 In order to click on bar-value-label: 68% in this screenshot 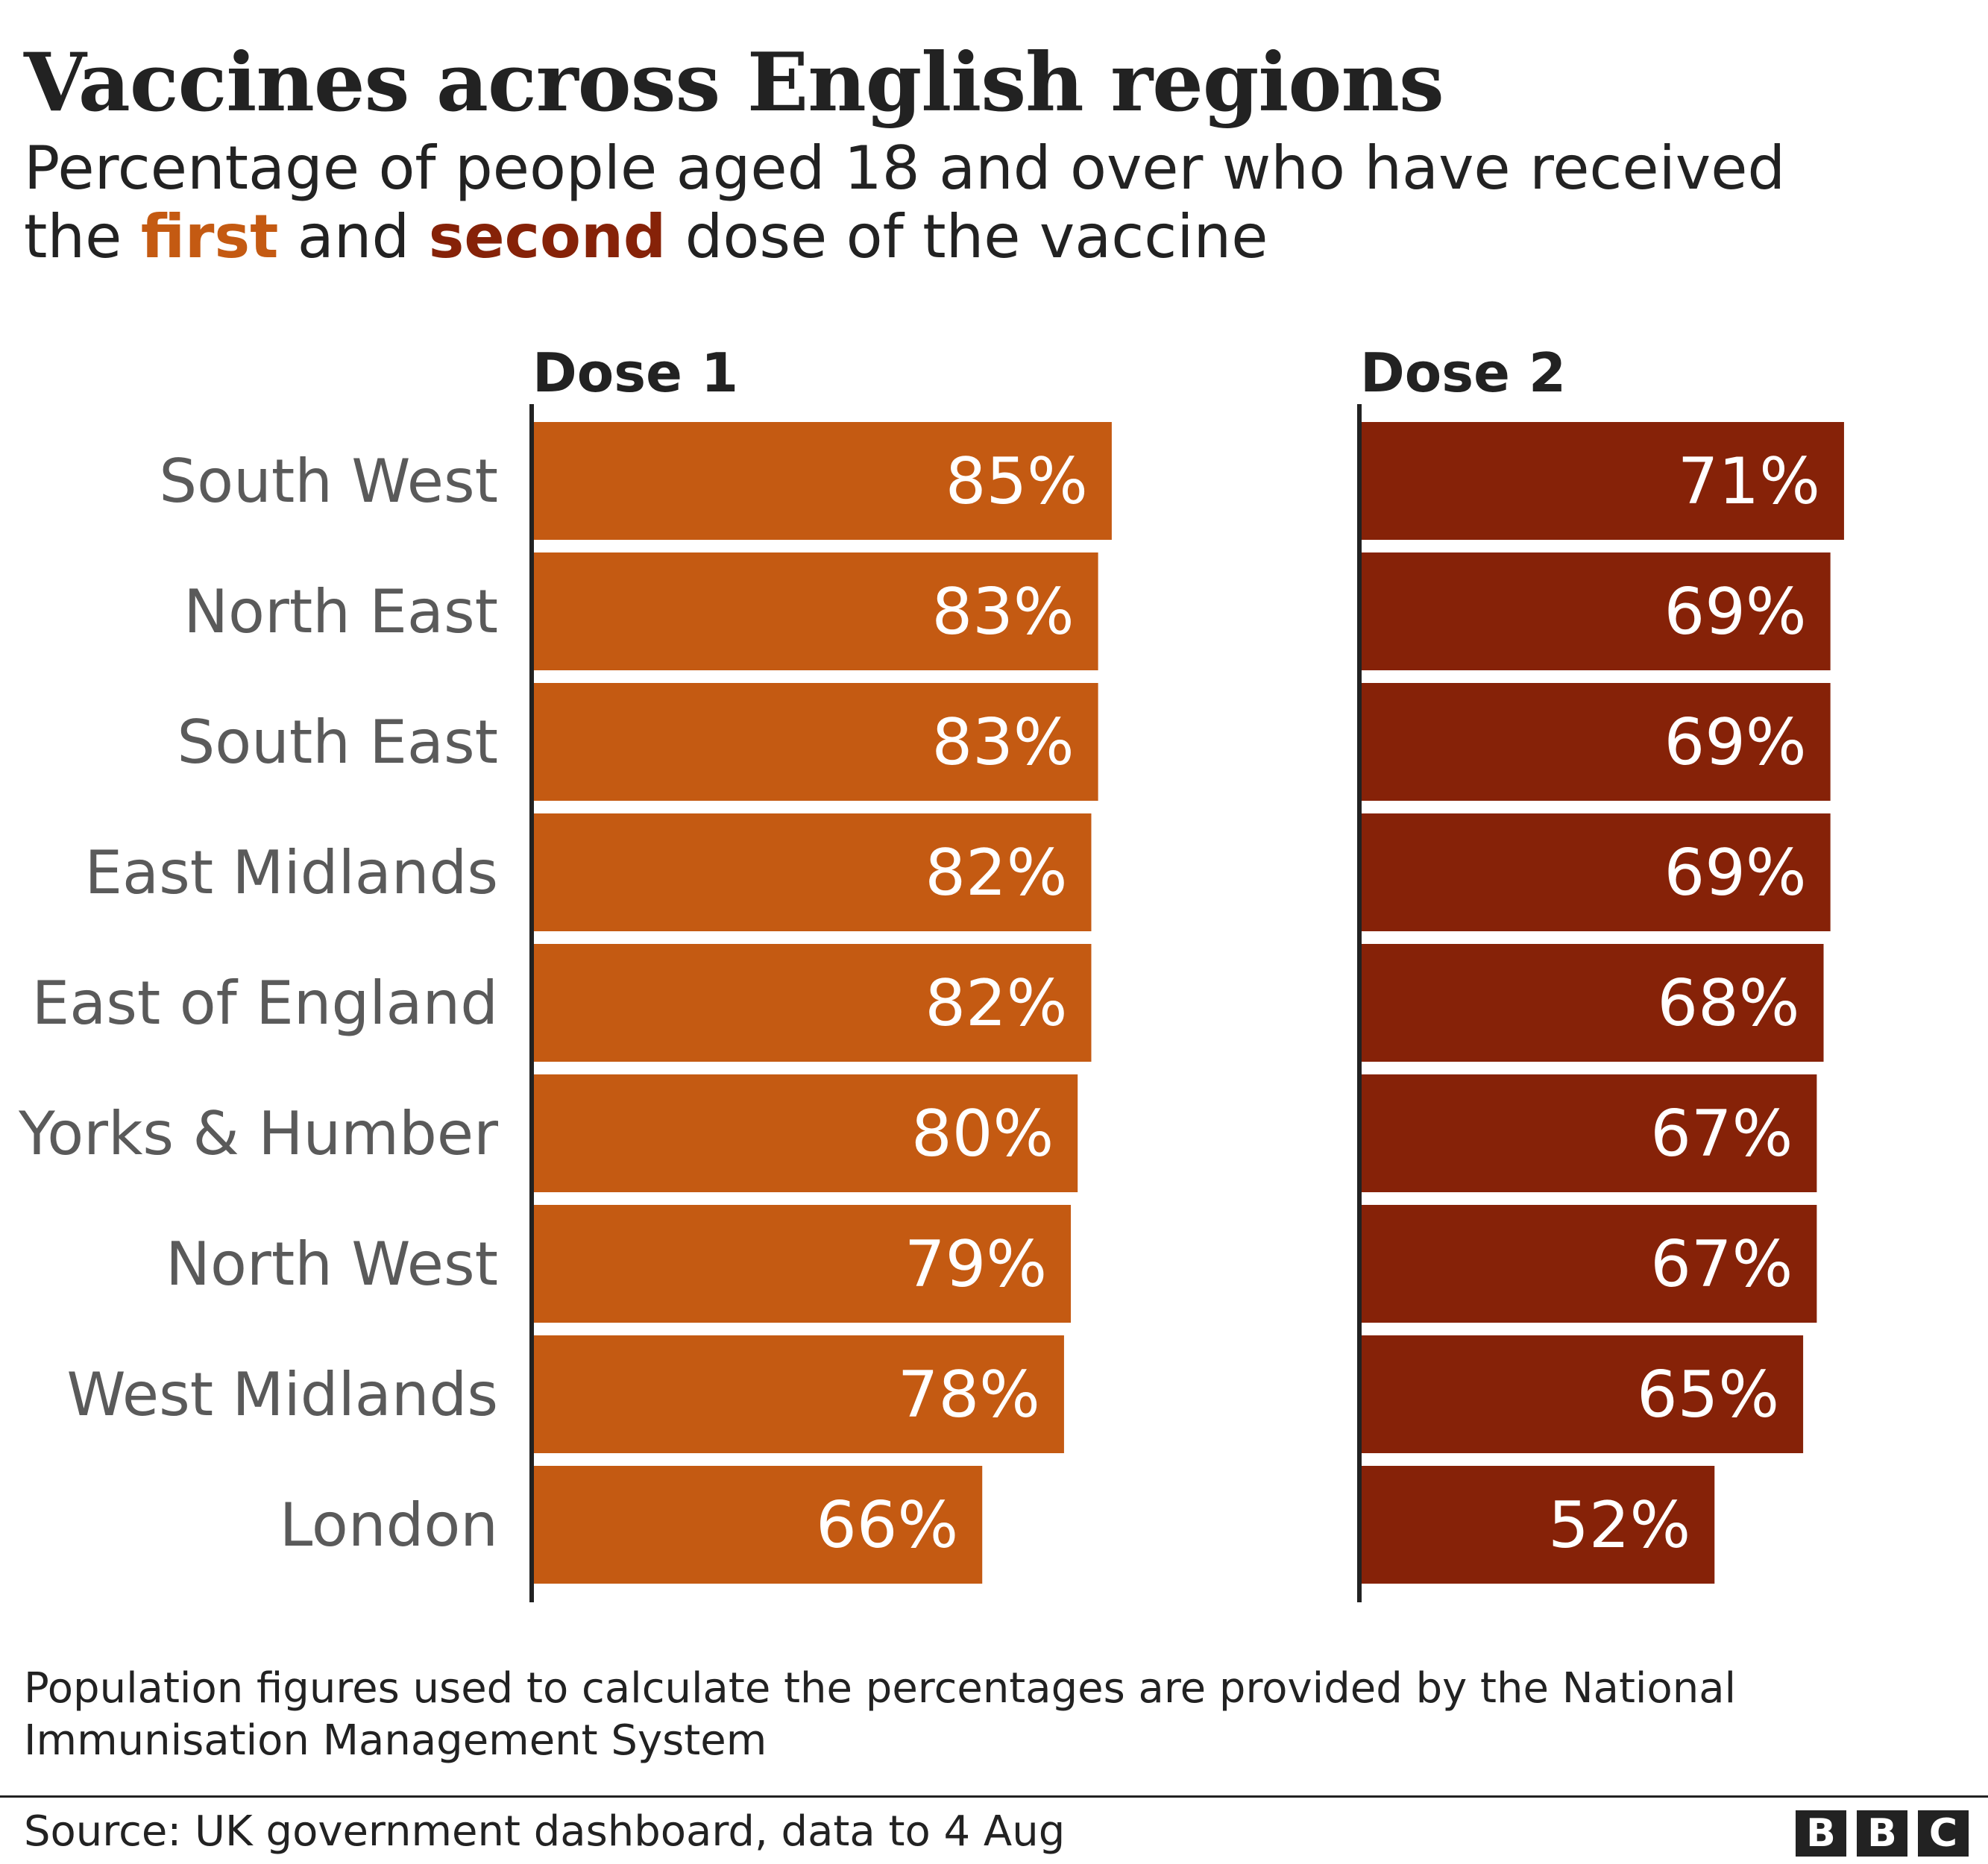, I will do `click(1728, 1003)`.